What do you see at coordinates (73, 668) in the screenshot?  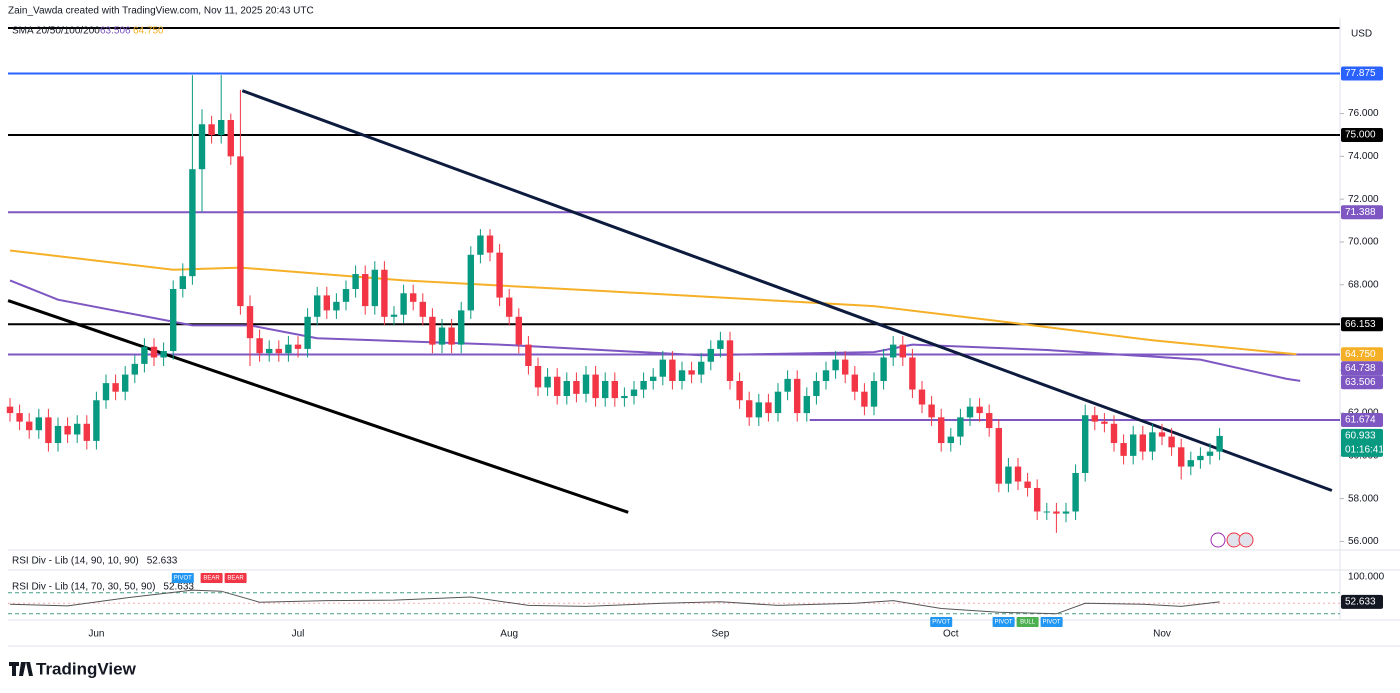 I see `logo: TradingView` at bounding box center [73, 668].